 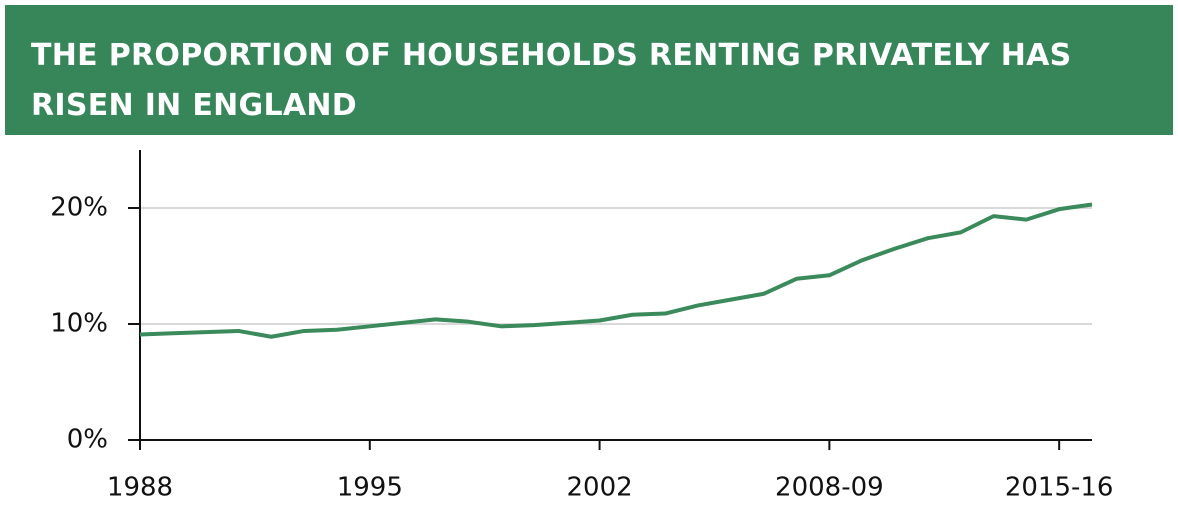 What do you see at coordinates (140, 488) in the screenshot?
I see `x-tick-label: 1988` at bounding box center [140, 488].